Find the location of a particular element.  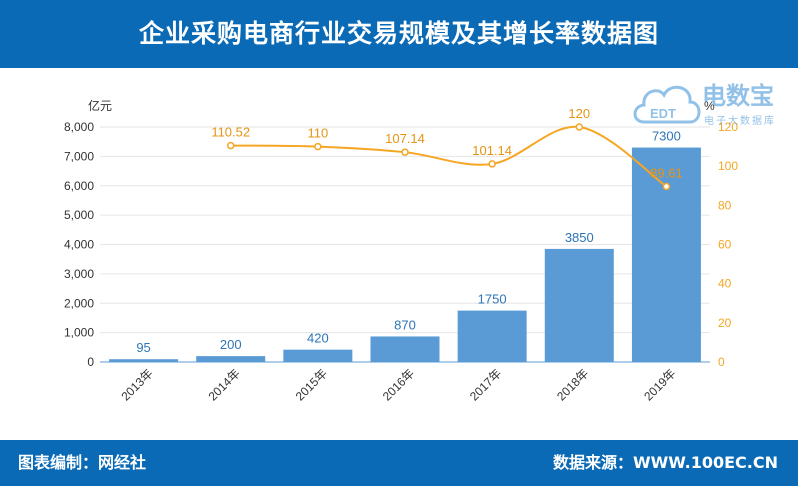

y-tick-label: 4,000 is located at coordinates (79, 245).